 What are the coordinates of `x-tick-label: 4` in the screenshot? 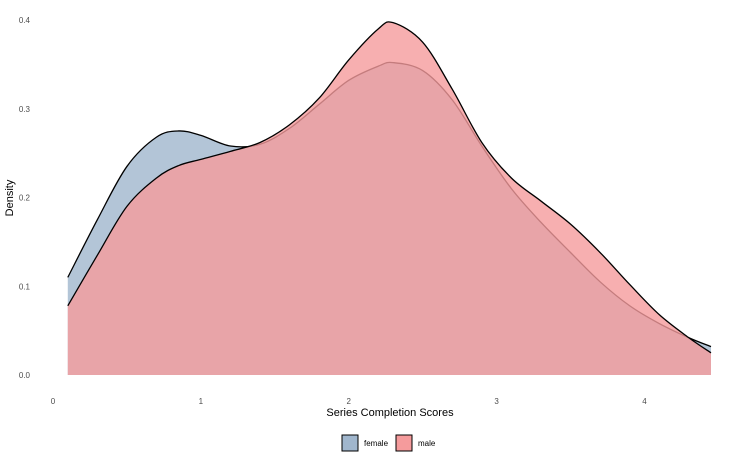 It's located at (644, 401).